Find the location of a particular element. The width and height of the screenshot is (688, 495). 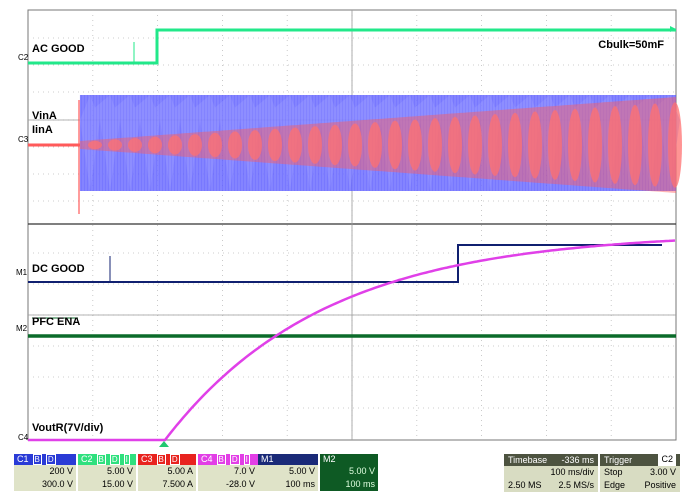

iin-label: IinA is located at coordinates (42, 130).